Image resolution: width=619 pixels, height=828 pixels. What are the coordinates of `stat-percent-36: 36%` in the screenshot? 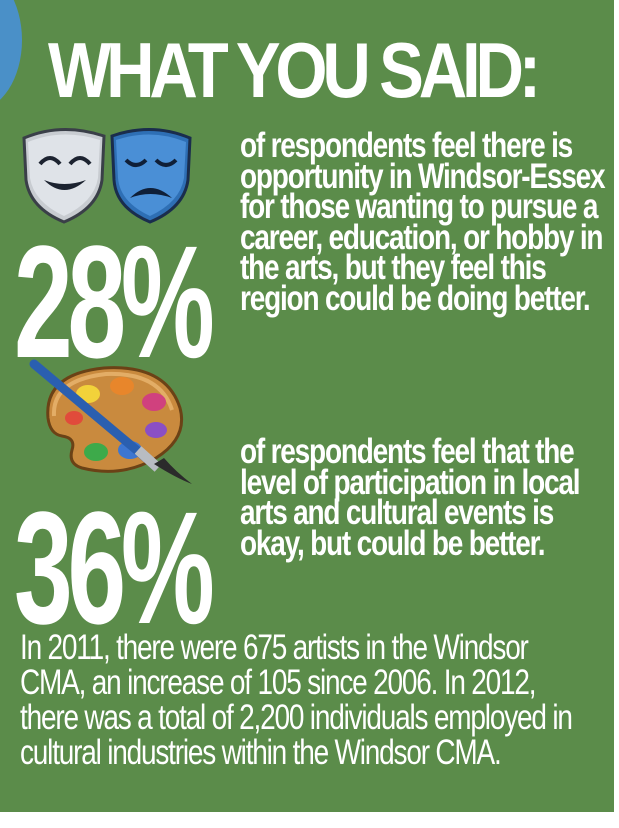 It's located at (114, 567).